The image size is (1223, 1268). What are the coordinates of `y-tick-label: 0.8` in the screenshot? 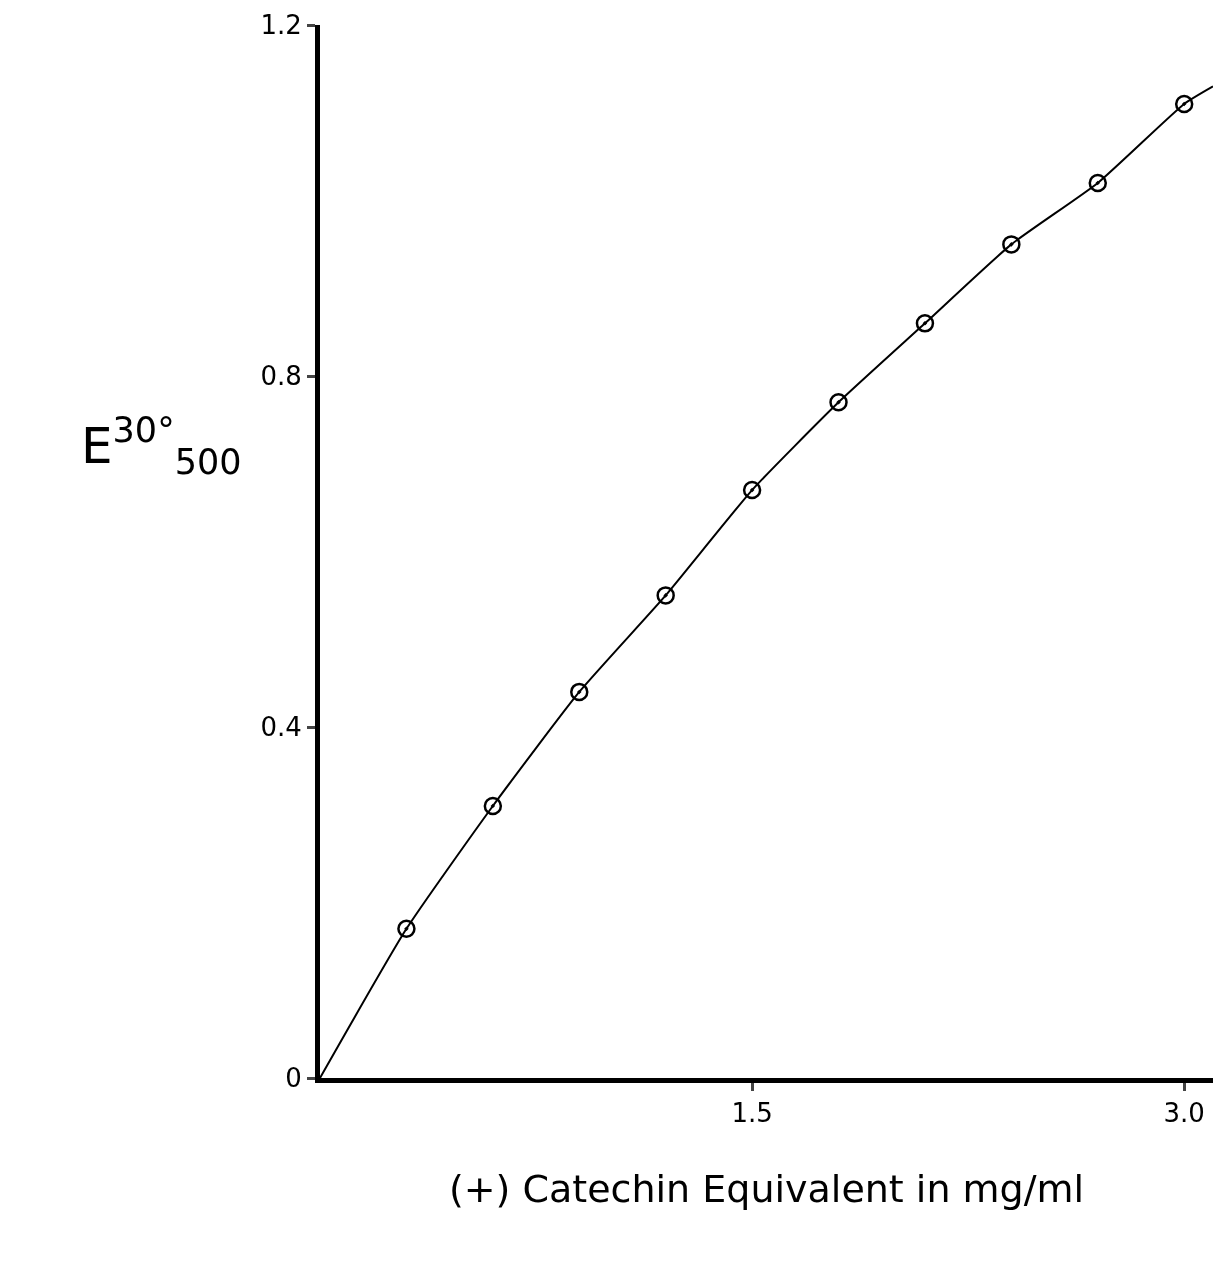 It's located at (281, 376).